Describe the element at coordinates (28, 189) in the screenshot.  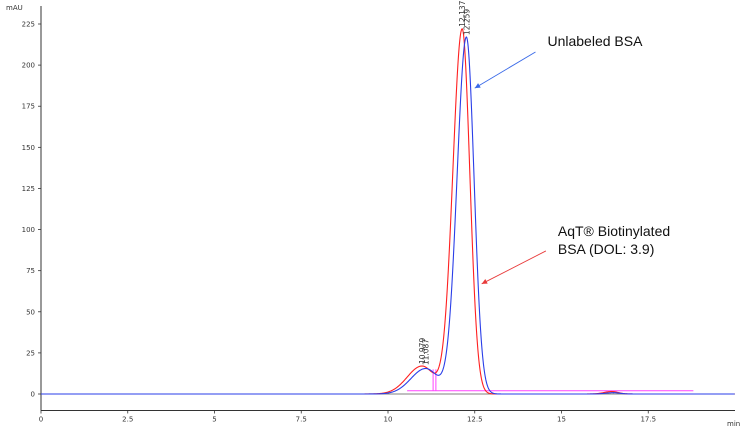
I see `y-tick-label-5: 125` at that location.